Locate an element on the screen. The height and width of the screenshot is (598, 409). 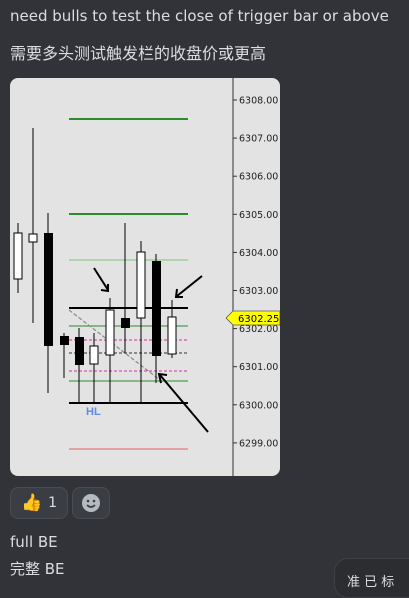
price-tick-label: 6302.00 is located at coordinates (258, 329).